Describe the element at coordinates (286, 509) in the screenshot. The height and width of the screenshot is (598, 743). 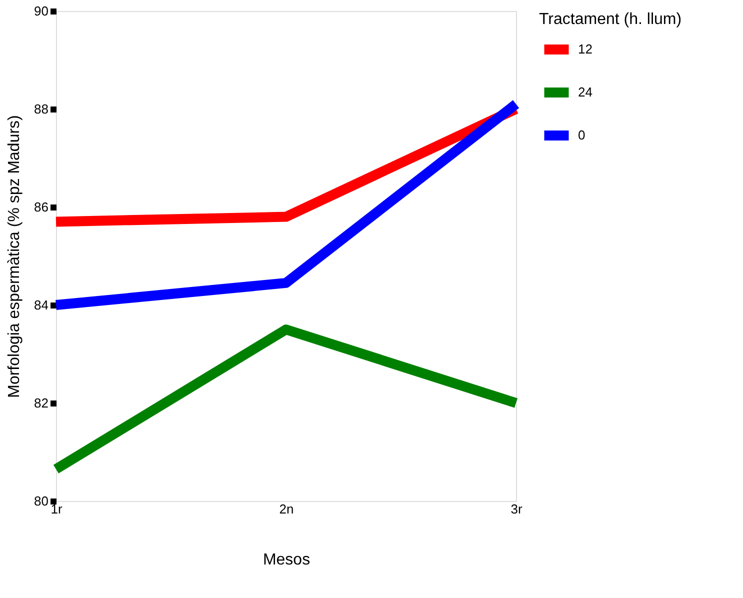
I see `x-tick-label: 2n` at that location.